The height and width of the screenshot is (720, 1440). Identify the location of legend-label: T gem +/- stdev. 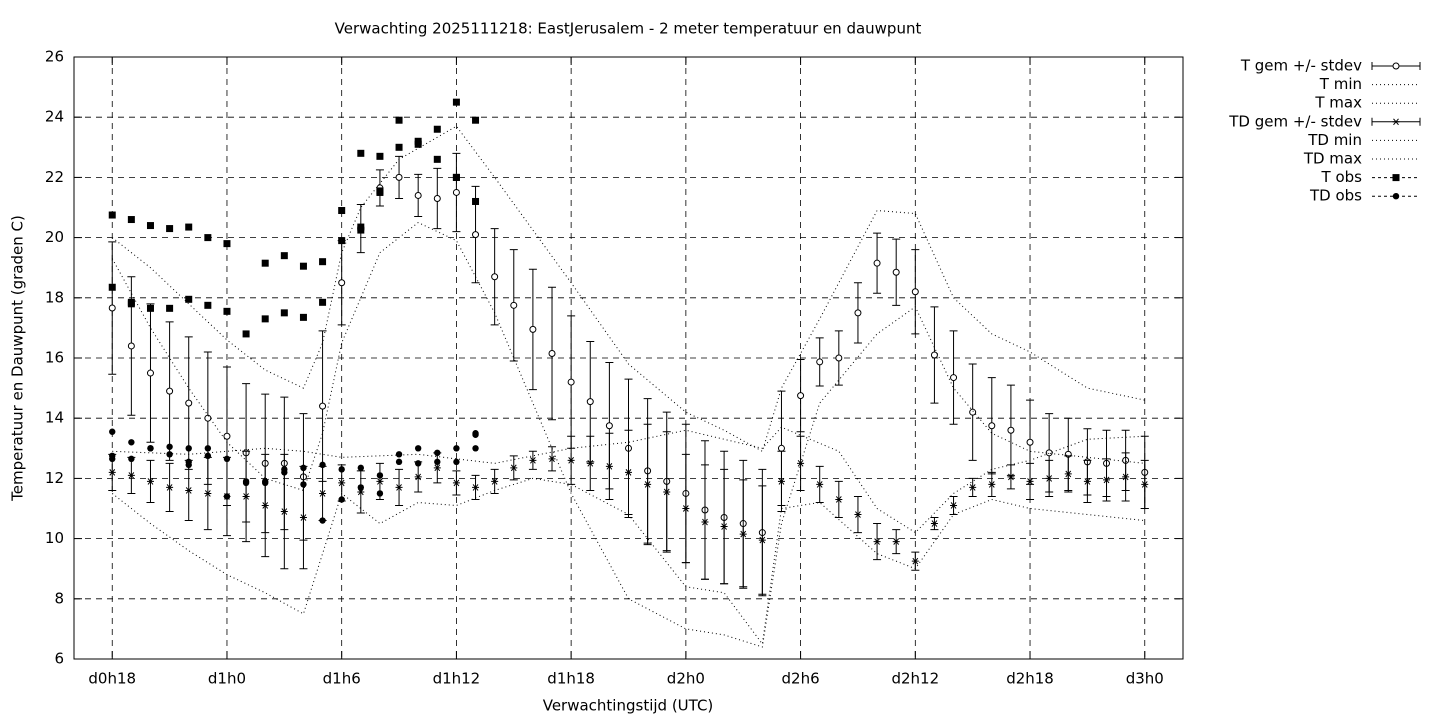
(1301, 66).